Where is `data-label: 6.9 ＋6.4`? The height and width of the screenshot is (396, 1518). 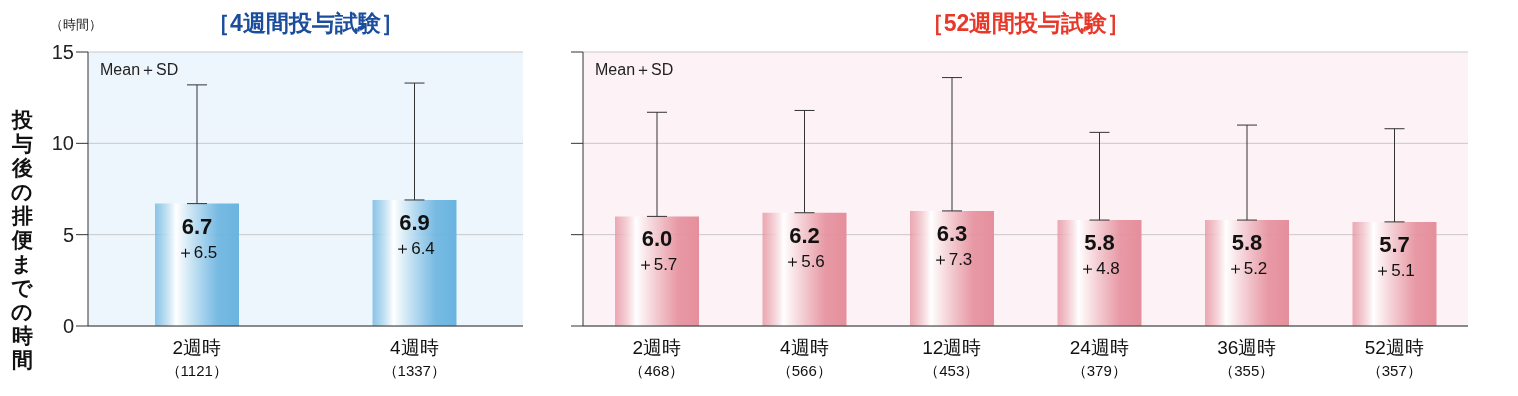
data-label: 6.9 ＋6.4 is located at coordinates (414, 233).